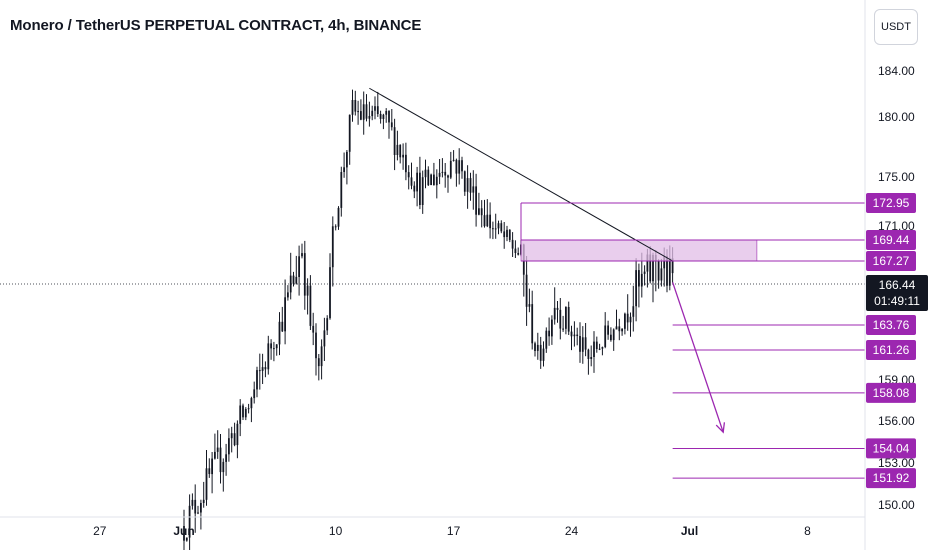  What do you see at coordinates (891, 448) in the screenshot?
I see `level-price-text: 154.04` at bounding box center [891, 448].